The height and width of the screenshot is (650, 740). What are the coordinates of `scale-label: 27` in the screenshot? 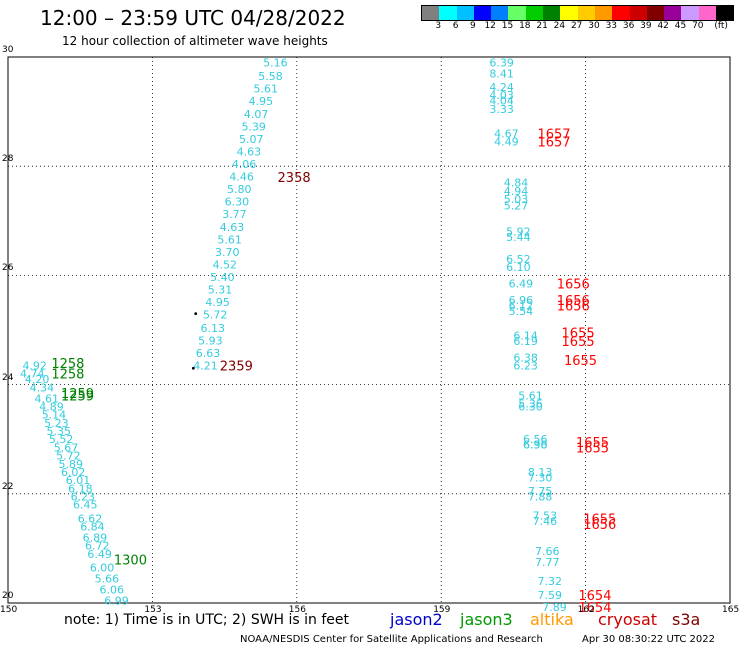 It's located at (576, 26).